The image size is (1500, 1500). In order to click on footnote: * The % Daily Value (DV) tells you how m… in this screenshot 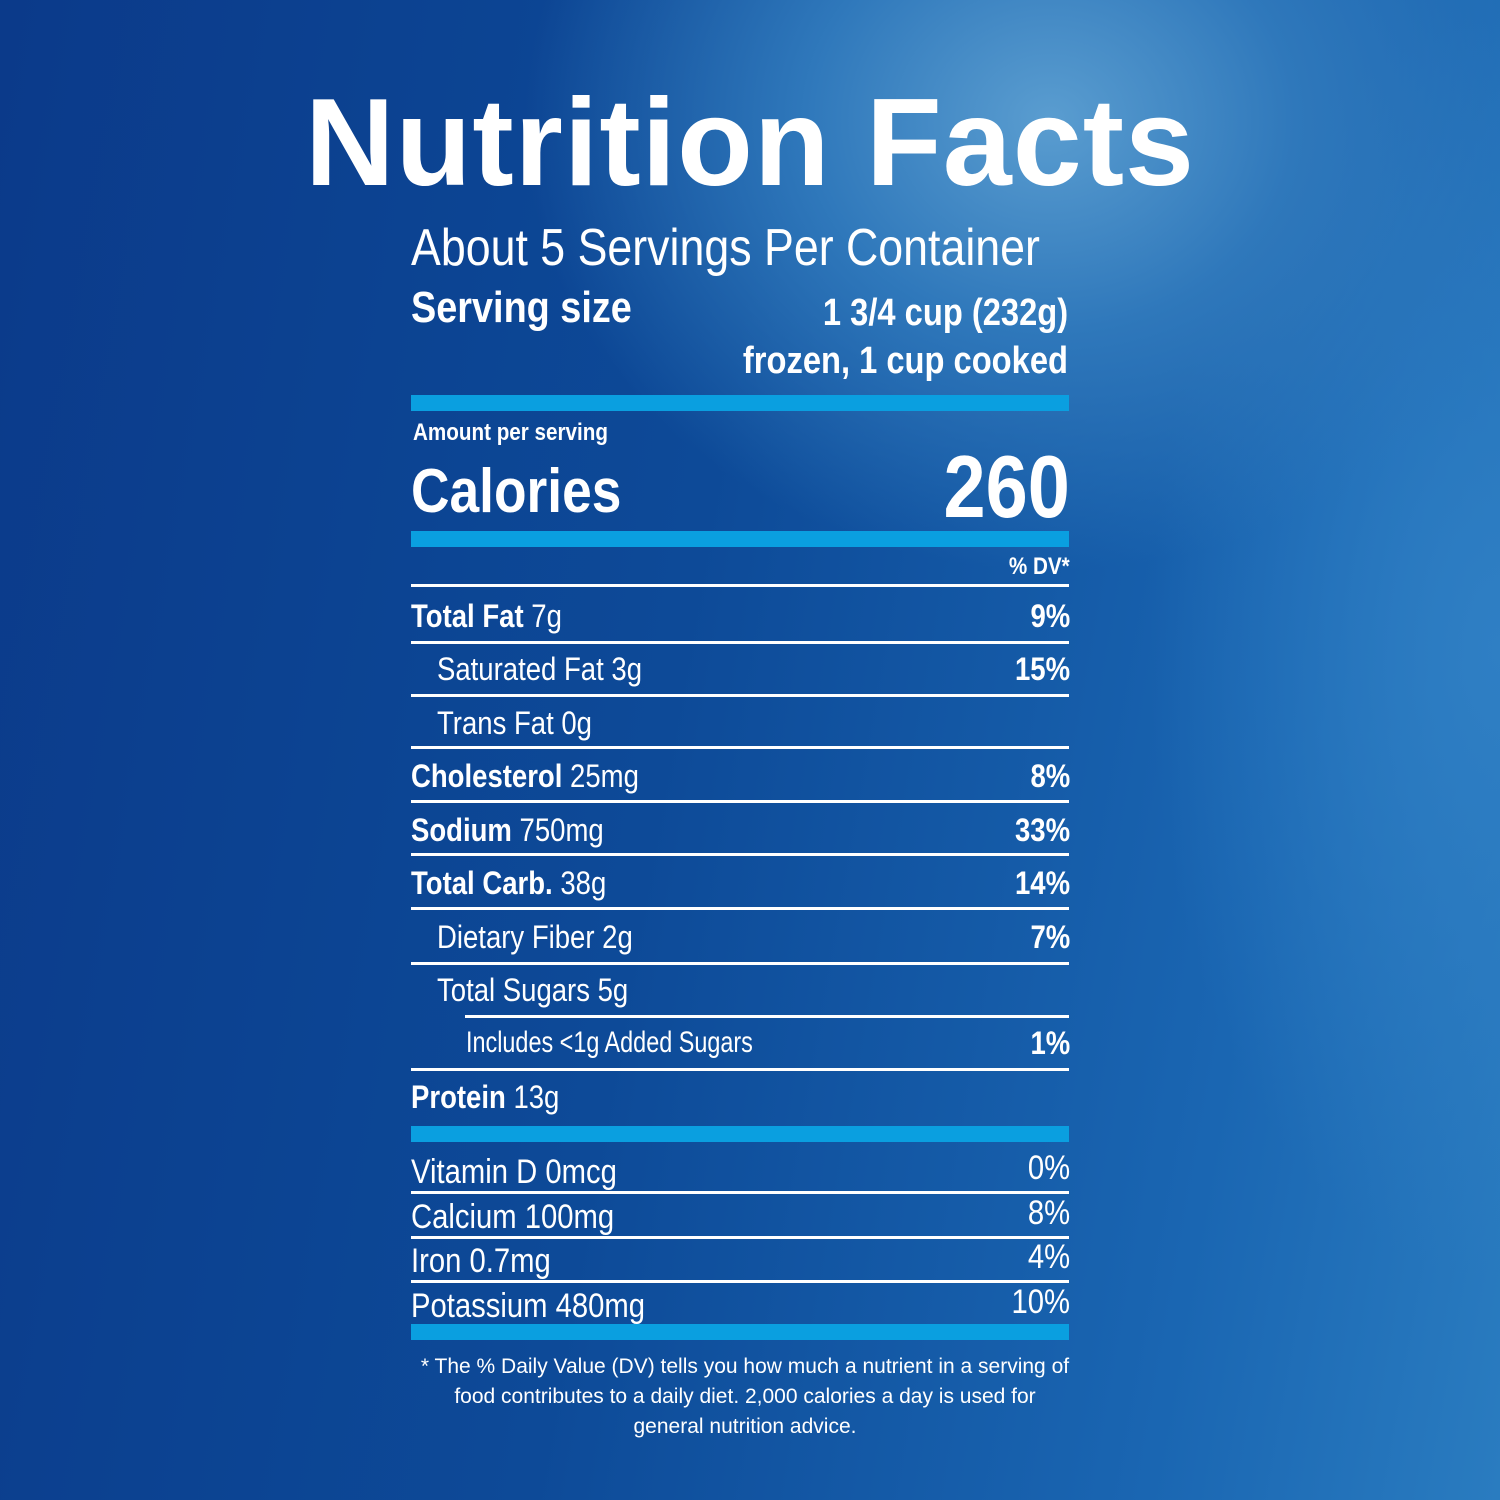, I will do `click(745, 1396)`.